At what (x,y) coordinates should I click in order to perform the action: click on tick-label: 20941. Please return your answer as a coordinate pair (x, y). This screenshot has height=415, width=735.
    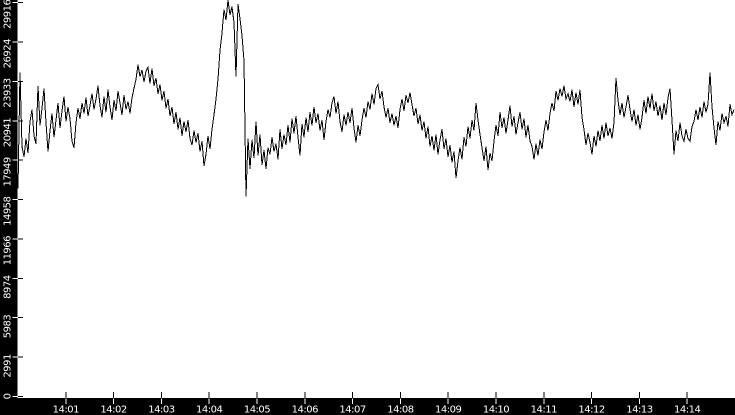
    Looking at the image, I should click on (8, 132).